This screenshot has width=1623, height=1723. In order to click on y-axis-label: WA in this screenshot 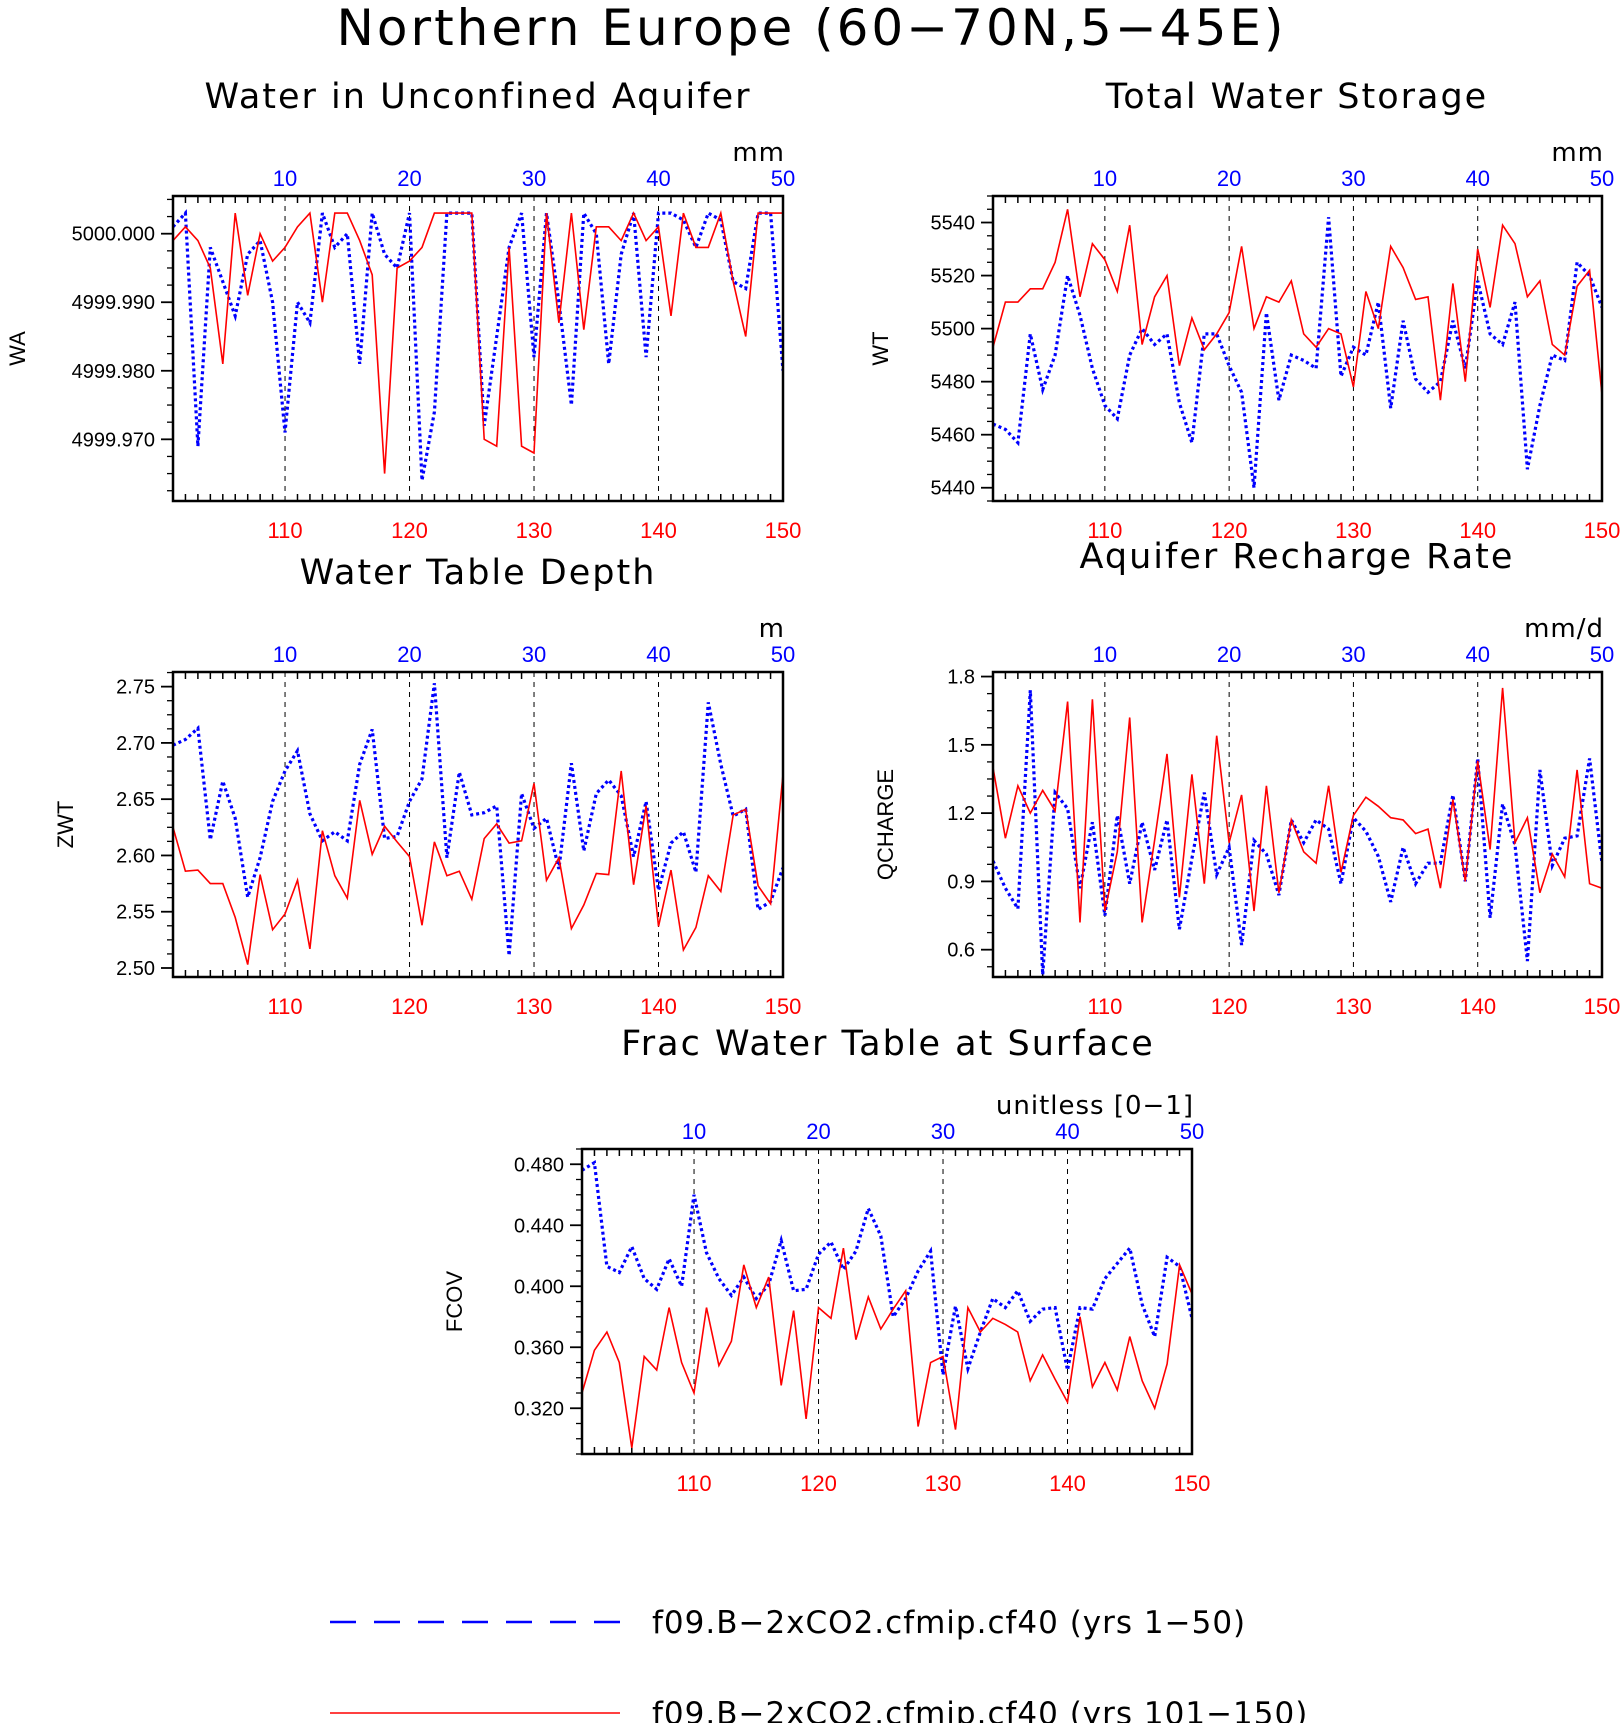, I will do `click(17, 348)`.